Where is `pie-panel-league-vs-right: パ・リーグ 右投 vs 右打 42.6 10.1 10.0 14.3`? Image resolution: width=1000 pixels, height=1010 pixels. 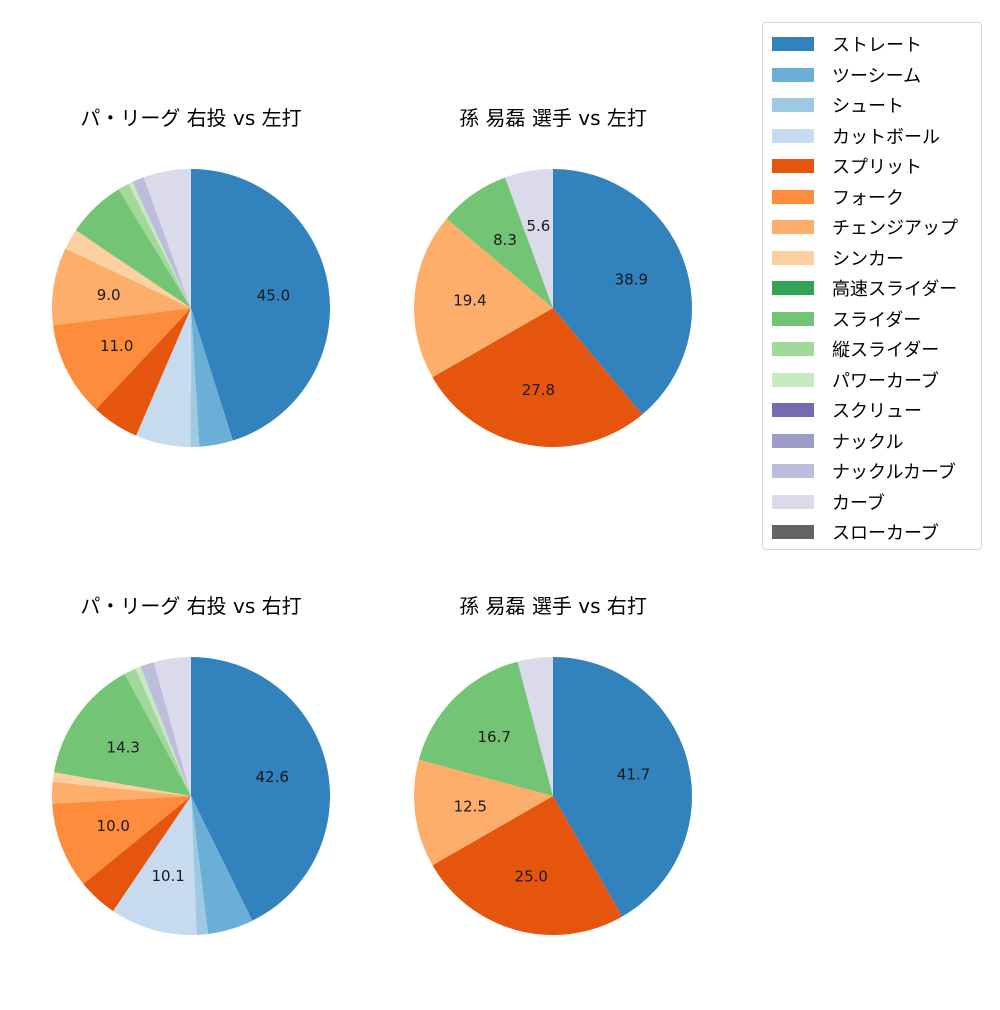 pie-panel-league-vs-right: パ・リーグ 右投 vs 右打 42.6 10.1 10.0 14.3 is located at coordinates (191, 800).